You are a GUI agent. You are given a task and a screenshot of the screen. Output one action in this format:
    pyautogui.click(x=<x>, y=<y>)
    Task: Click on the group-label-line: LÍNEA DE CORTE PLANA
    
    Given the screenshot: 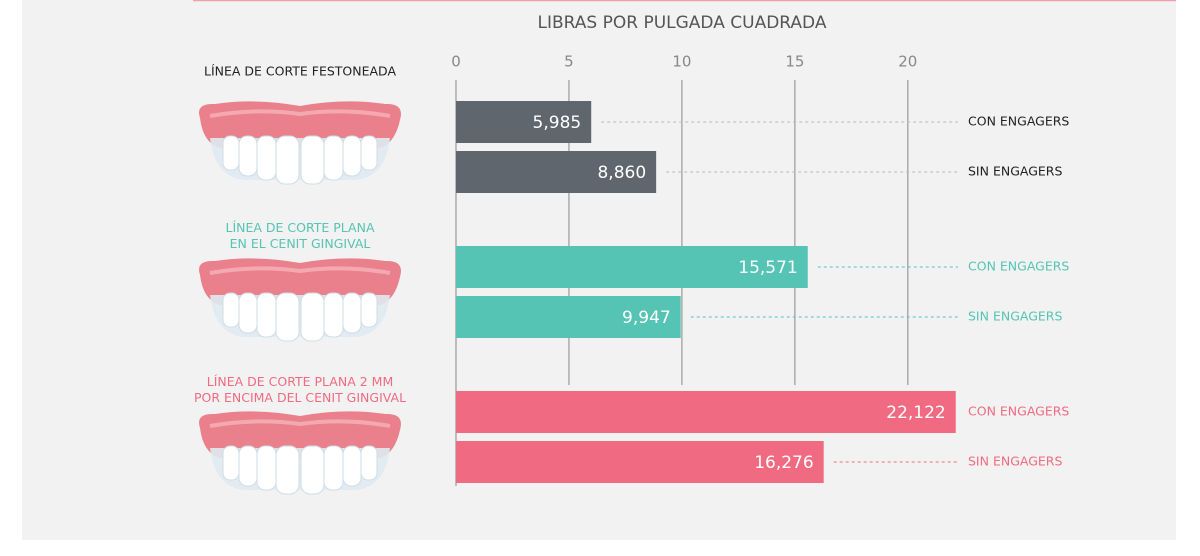 What is the action you would take?
    pyautogui.click(x=299, y=227)
    